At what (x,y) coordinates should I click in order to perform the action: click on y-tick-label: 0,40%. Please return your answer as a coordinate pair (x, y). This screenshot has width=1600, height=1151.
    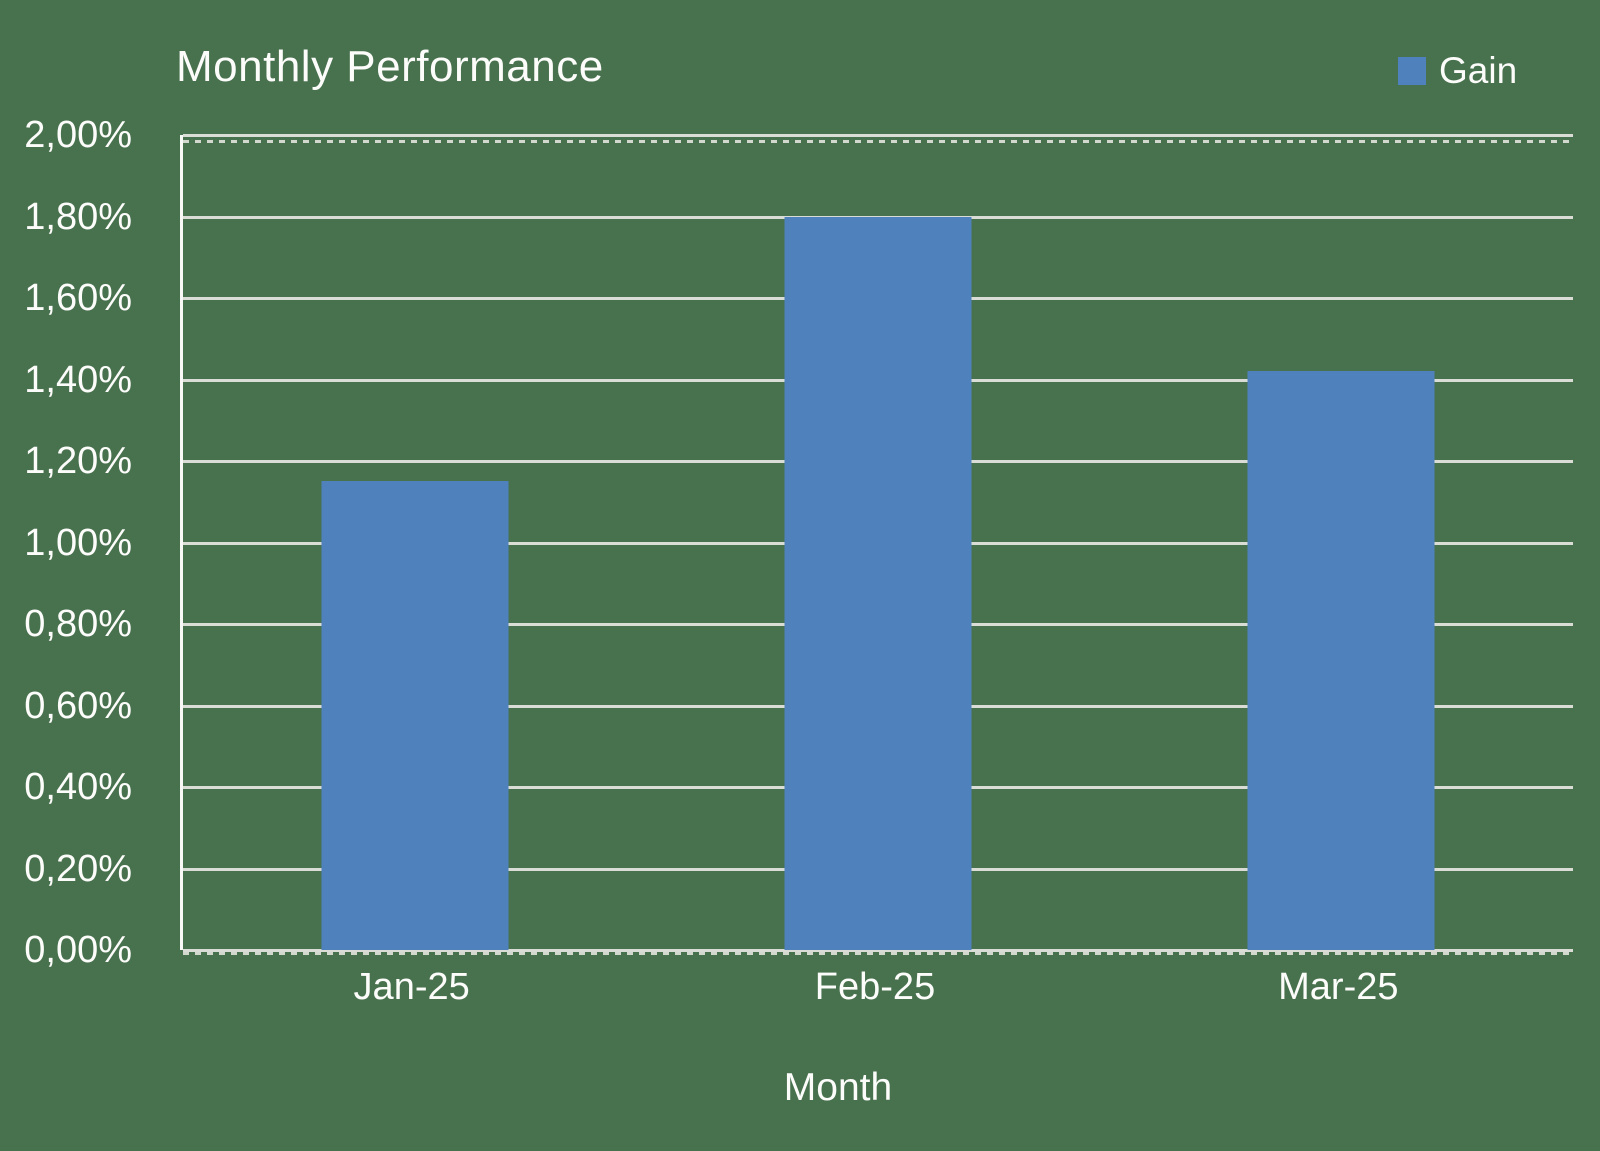
    Looking at the image, I should click on (78, 787).